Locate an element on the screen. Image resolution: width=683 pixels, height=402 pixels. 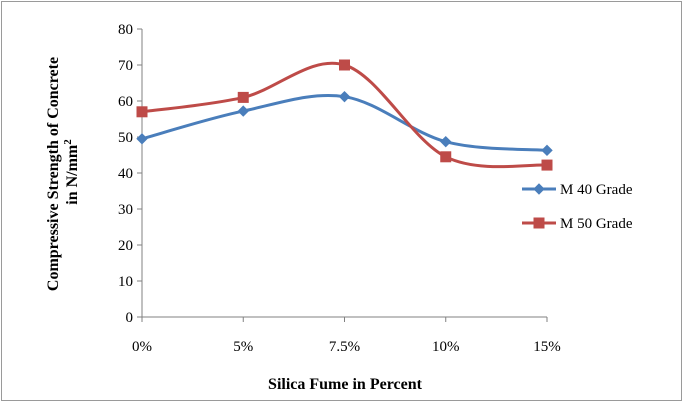
x-tick-label: 0% is located at coordinates (142, 347).